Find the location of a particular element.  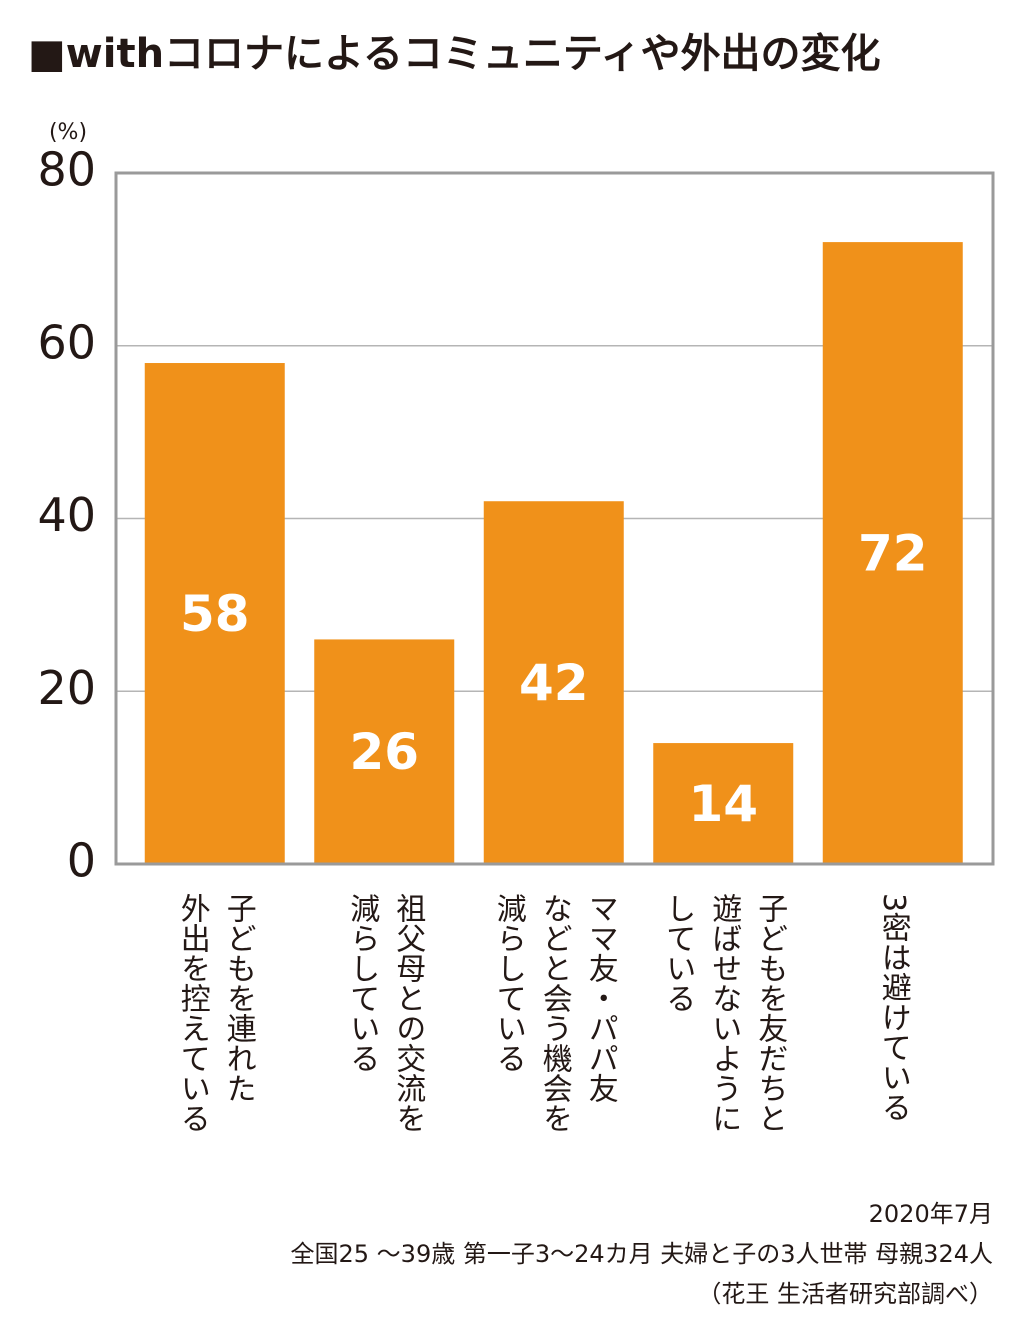

note: （花王 生活者研究部調べ） is located at coordinates (845, 1294).